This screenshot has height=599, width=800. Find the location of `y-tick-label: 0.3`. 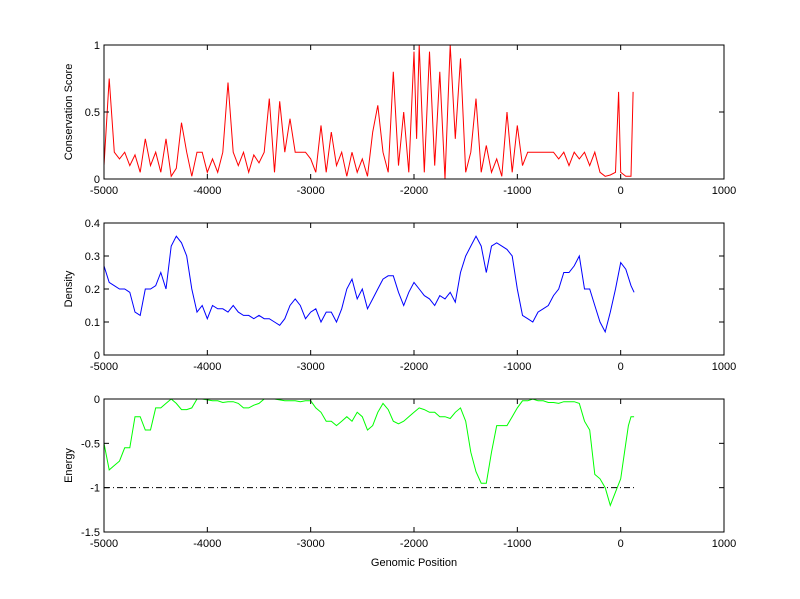

y-tick-label: 0.3 is located at coordinates (92, 257).